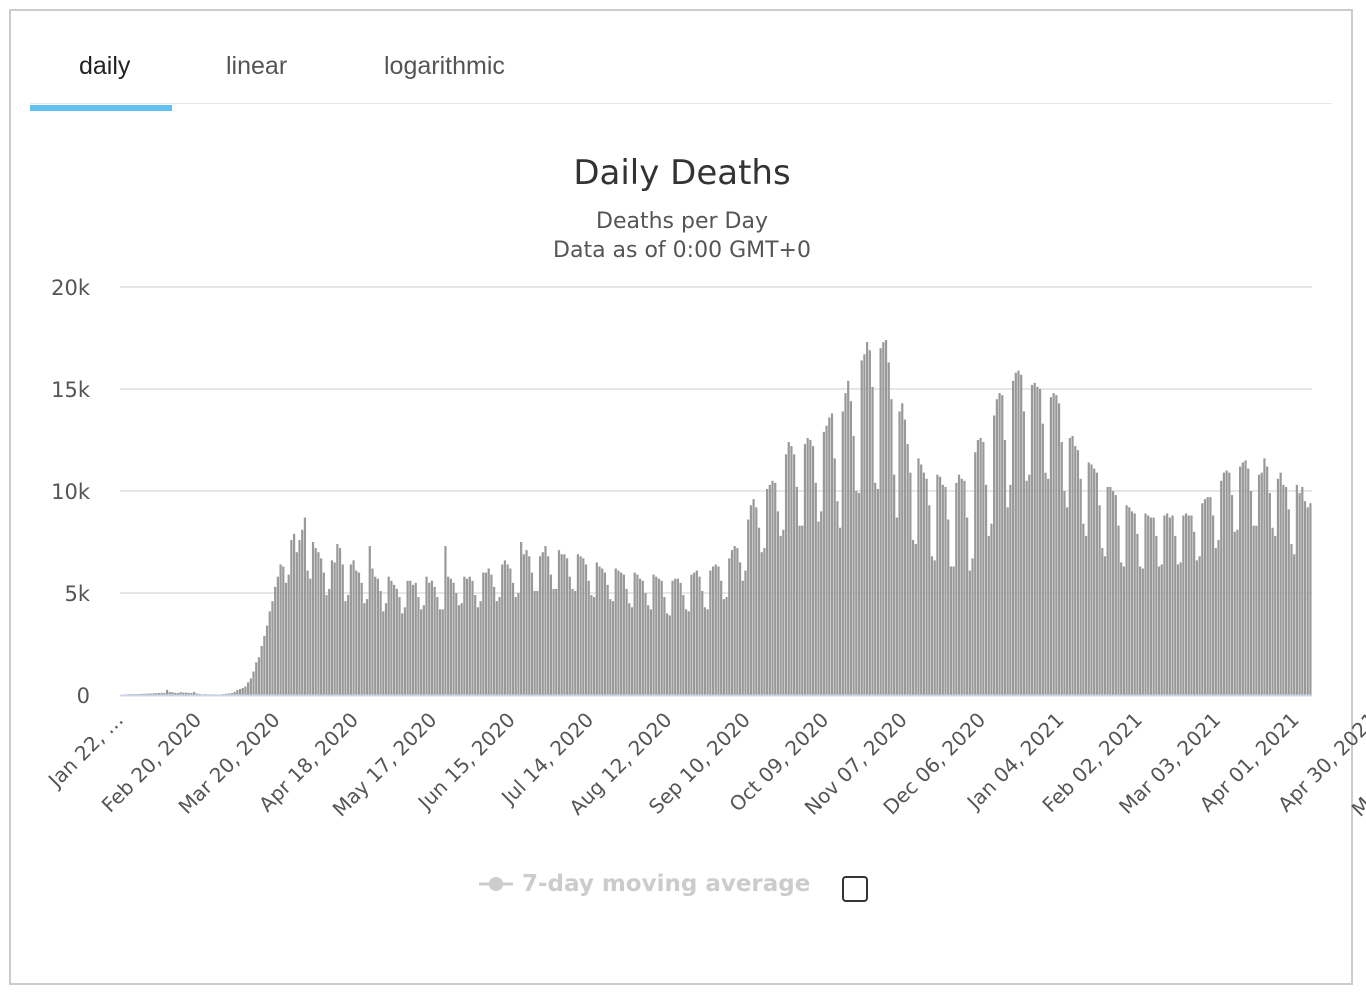 The width and height of the screenshot is (1366, 1004). Describe the element at coordinates (444, 66) in the screenshot. I see `tab-logarithmic: logarithmic` at that location.